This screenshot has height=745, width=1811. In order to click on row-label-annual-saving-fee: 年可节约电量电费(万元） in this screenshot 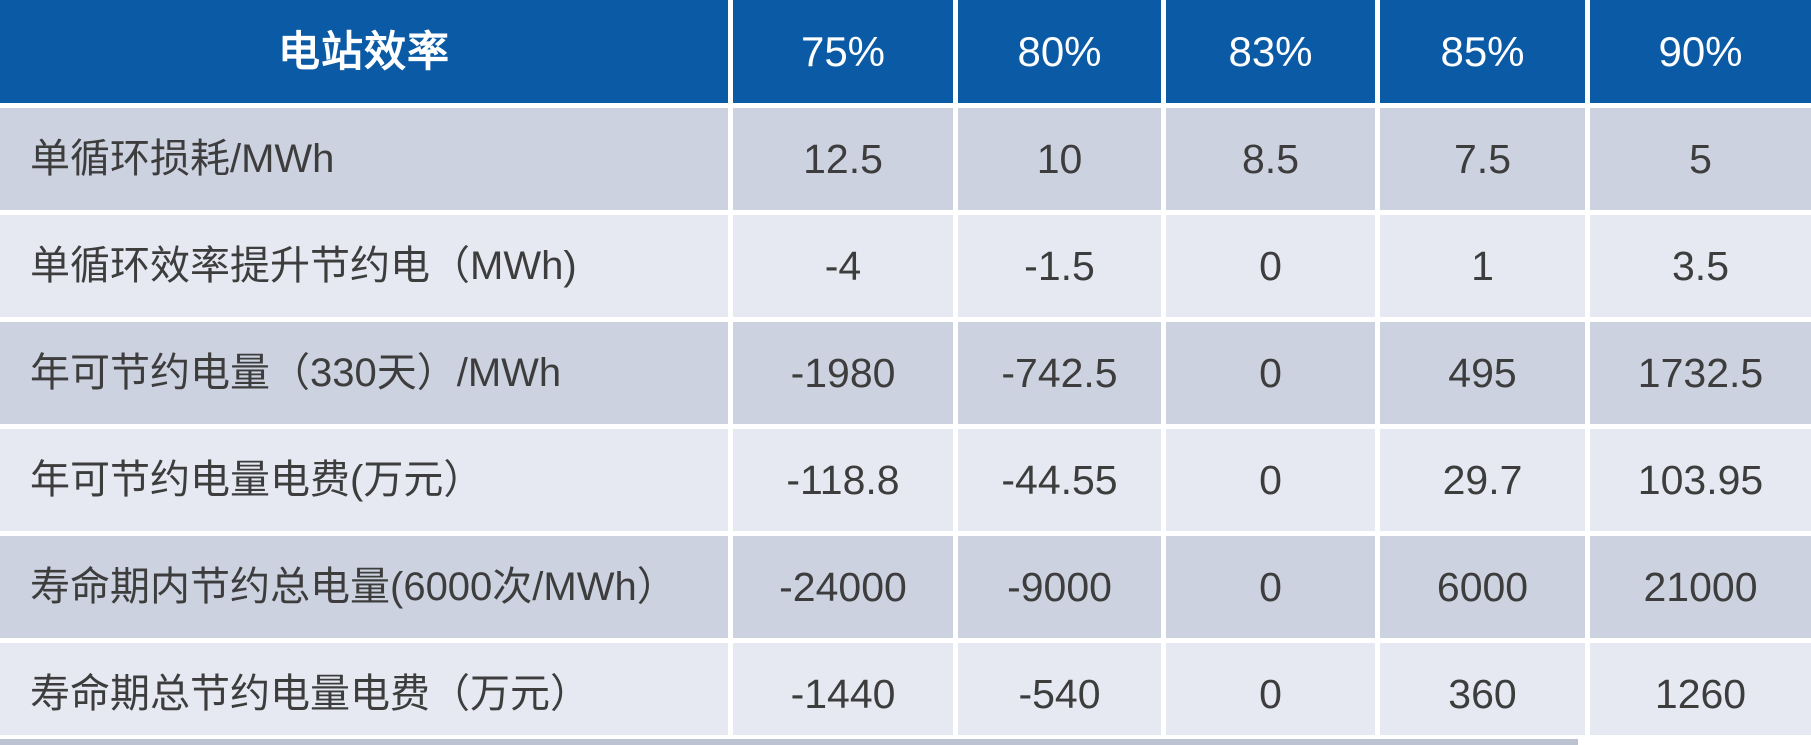, I will do `click(364, 480)`.